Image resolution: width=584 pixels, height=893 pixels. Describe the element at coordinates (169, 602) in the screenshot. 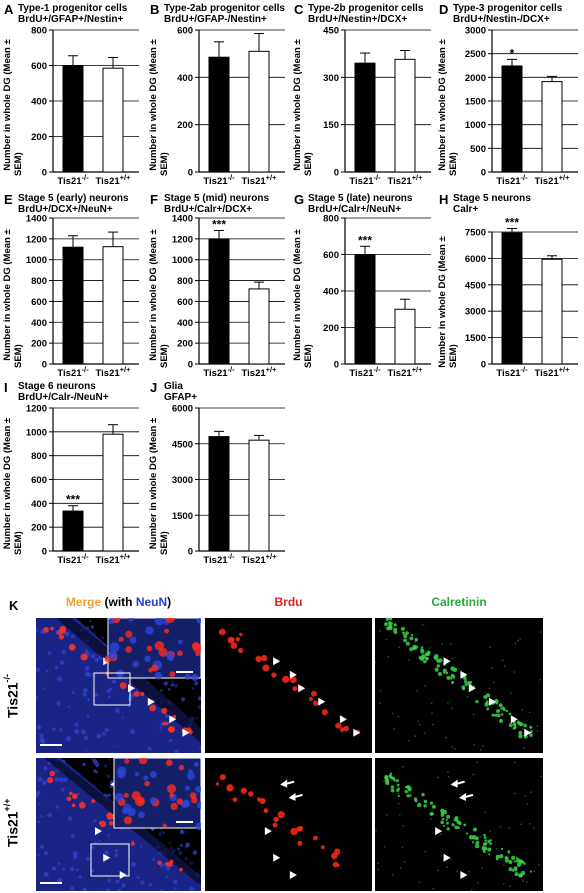

I see `paren-close: )` at that location.